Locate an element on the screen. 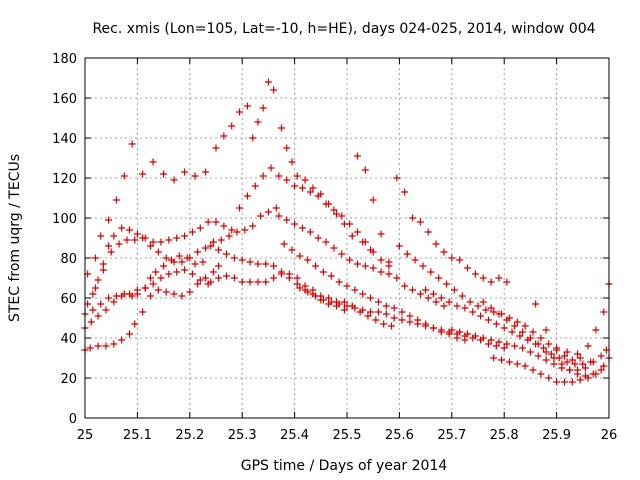  x-tick-label: 25.1 is located at coordinates (137, 435).